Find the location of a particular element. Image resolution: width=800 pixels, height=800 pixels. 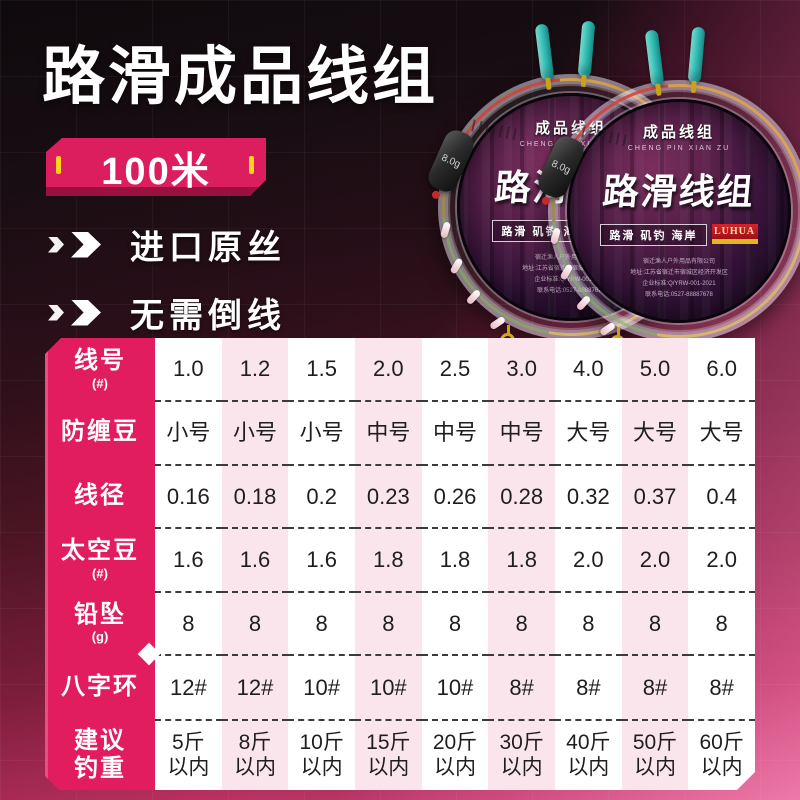

badge-tick-left-icon is located at coordinates (58, 165).